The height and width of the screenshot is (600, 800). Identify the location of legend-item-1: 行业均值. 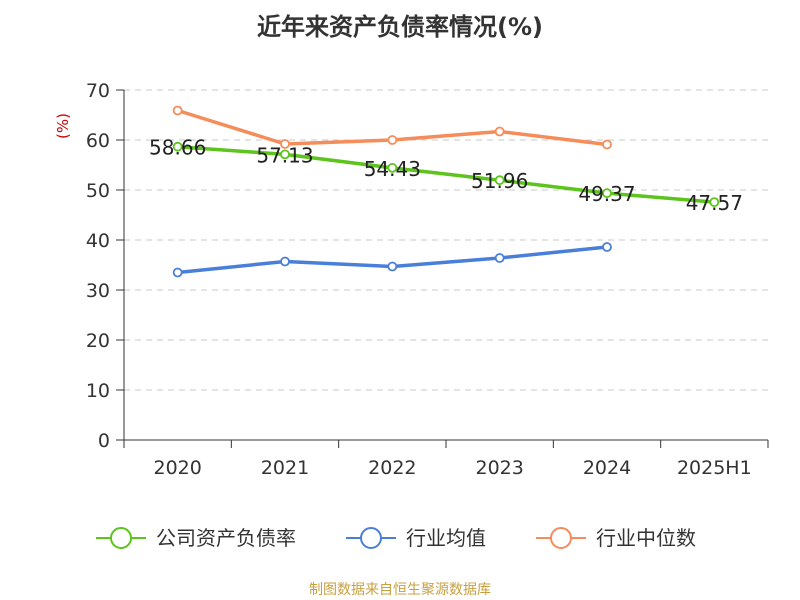
(416, 538).